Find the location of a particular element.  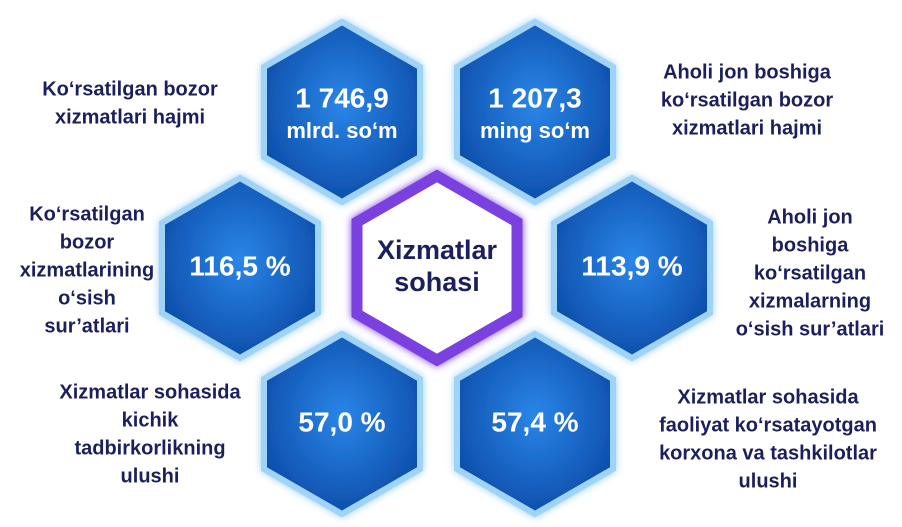

label: Ko‘rsatilgan bozor is located at coordinates (130, 89).